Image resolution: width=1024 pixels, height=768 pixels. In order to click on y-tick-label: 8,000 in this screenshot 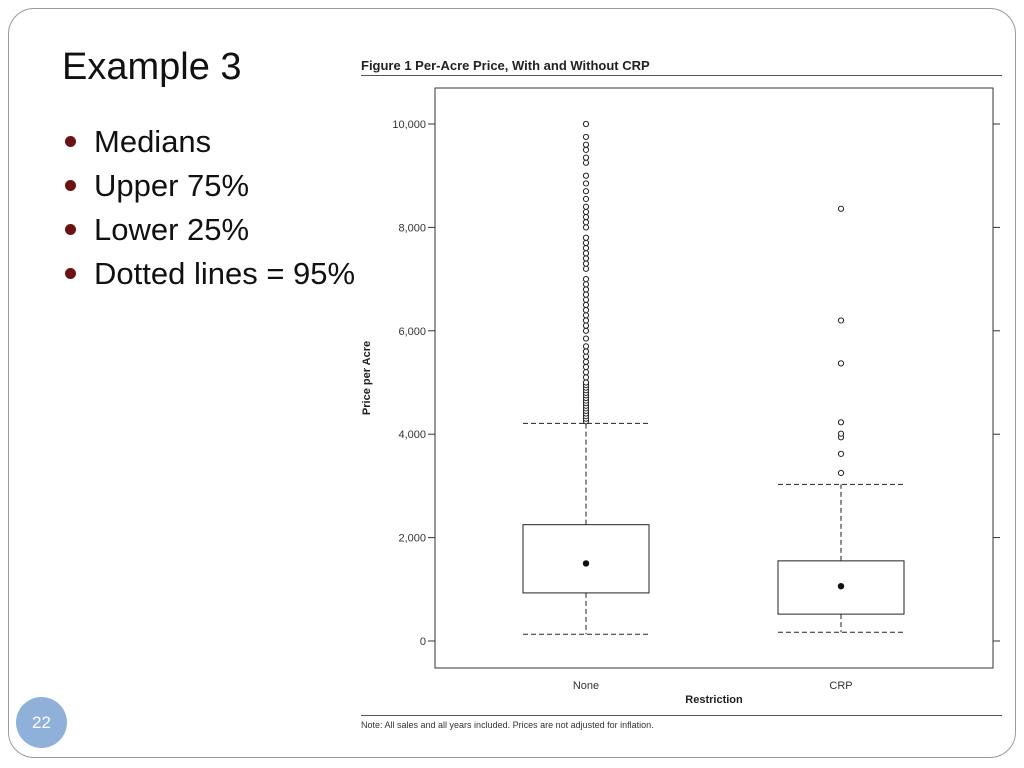, I will do `click(412, 228)`.